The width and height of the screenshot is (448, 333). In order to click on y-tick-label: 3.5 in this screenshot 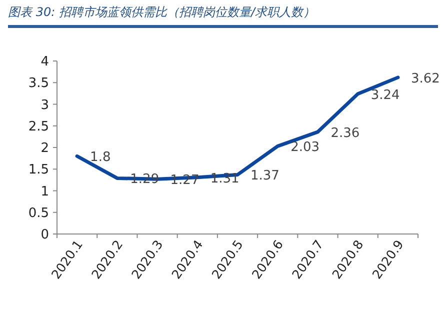, I will do `click(38, 84)`.